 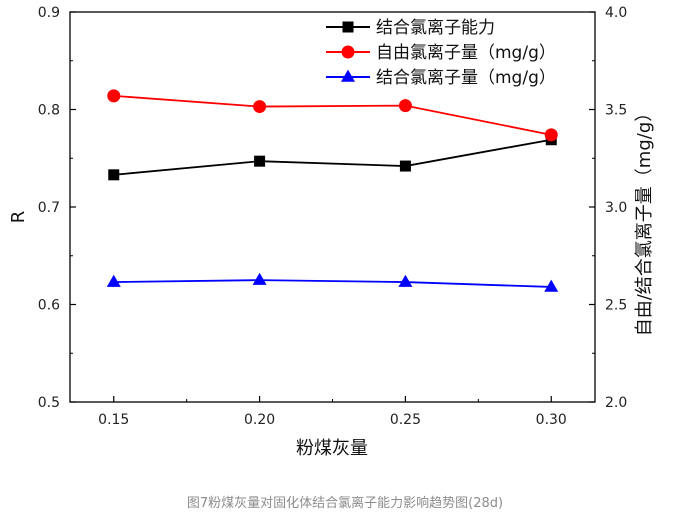 I want to click on y-right-tick-label: 3.5, so click(x=616, y=111).